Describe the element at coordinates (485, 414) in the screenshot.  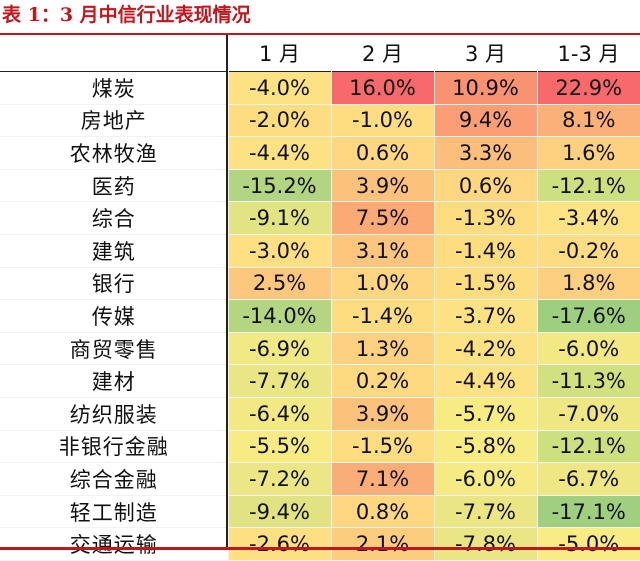
I see `return-cell: -5.7%` at that location.